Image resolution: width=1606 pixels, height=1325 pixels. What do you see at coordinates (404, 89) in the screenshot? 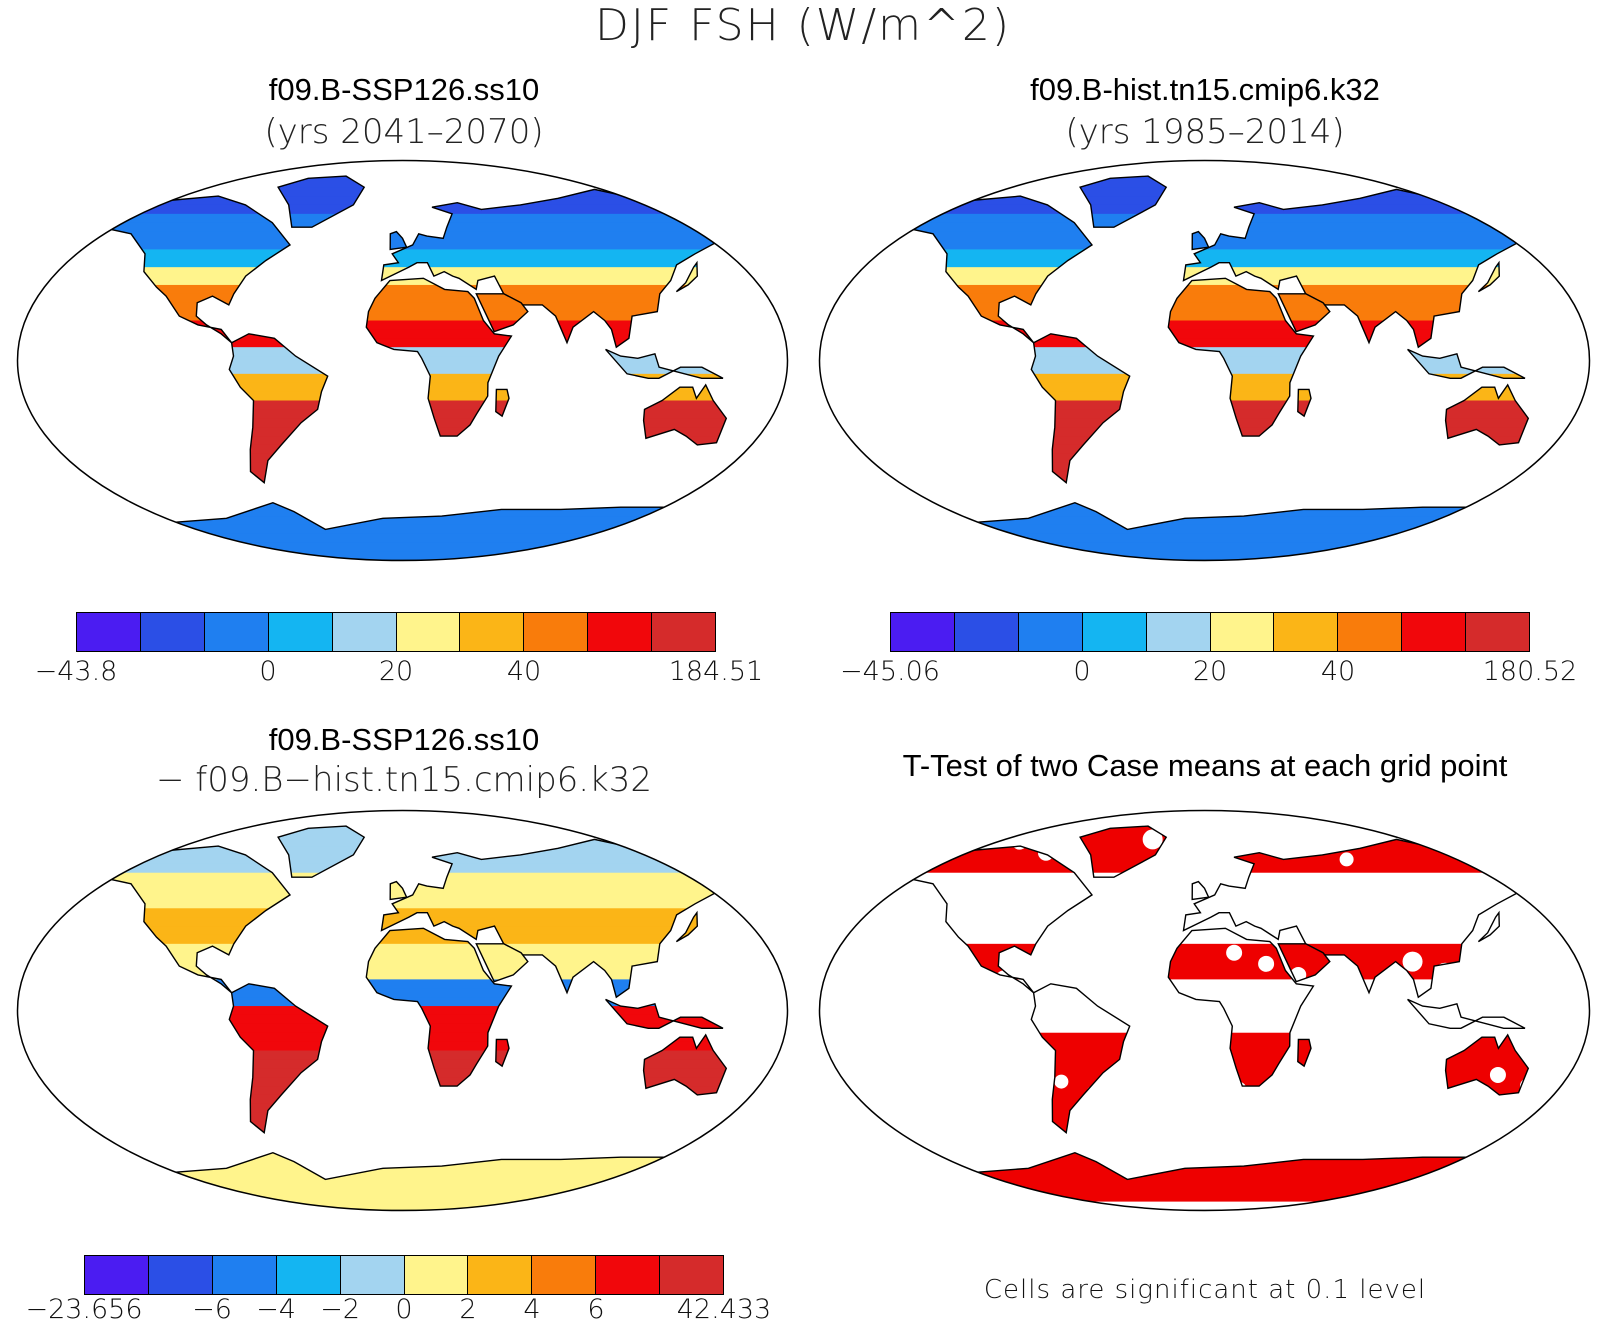
I see `panel-title-top-left: f09.B-SSP126.ss10` at bounding box center [404, 89].